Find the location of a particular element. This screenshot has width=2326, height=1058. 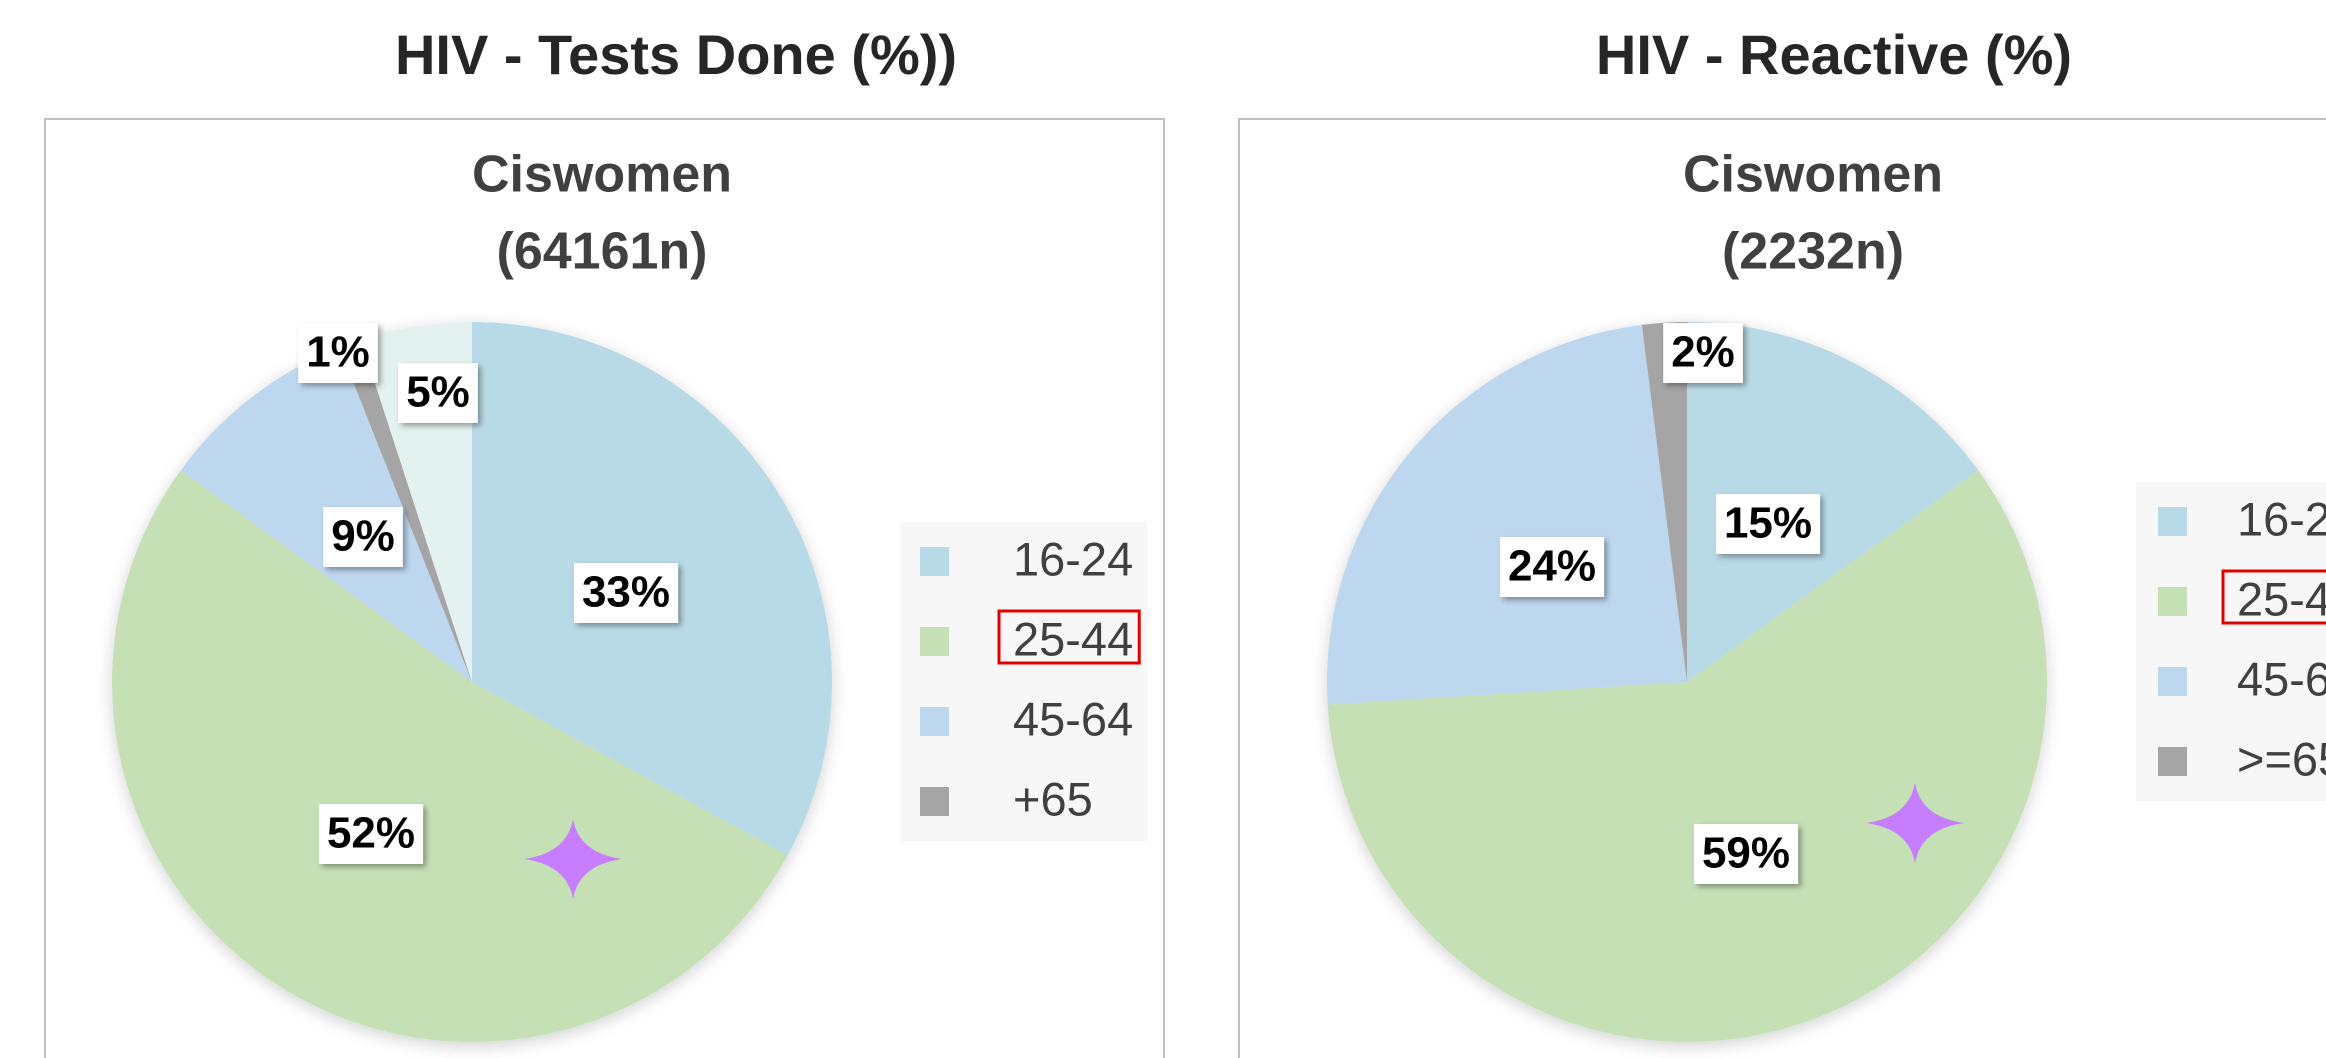

chart-title: HIV - Reactive (%) is located at coordinates (1834, 54).